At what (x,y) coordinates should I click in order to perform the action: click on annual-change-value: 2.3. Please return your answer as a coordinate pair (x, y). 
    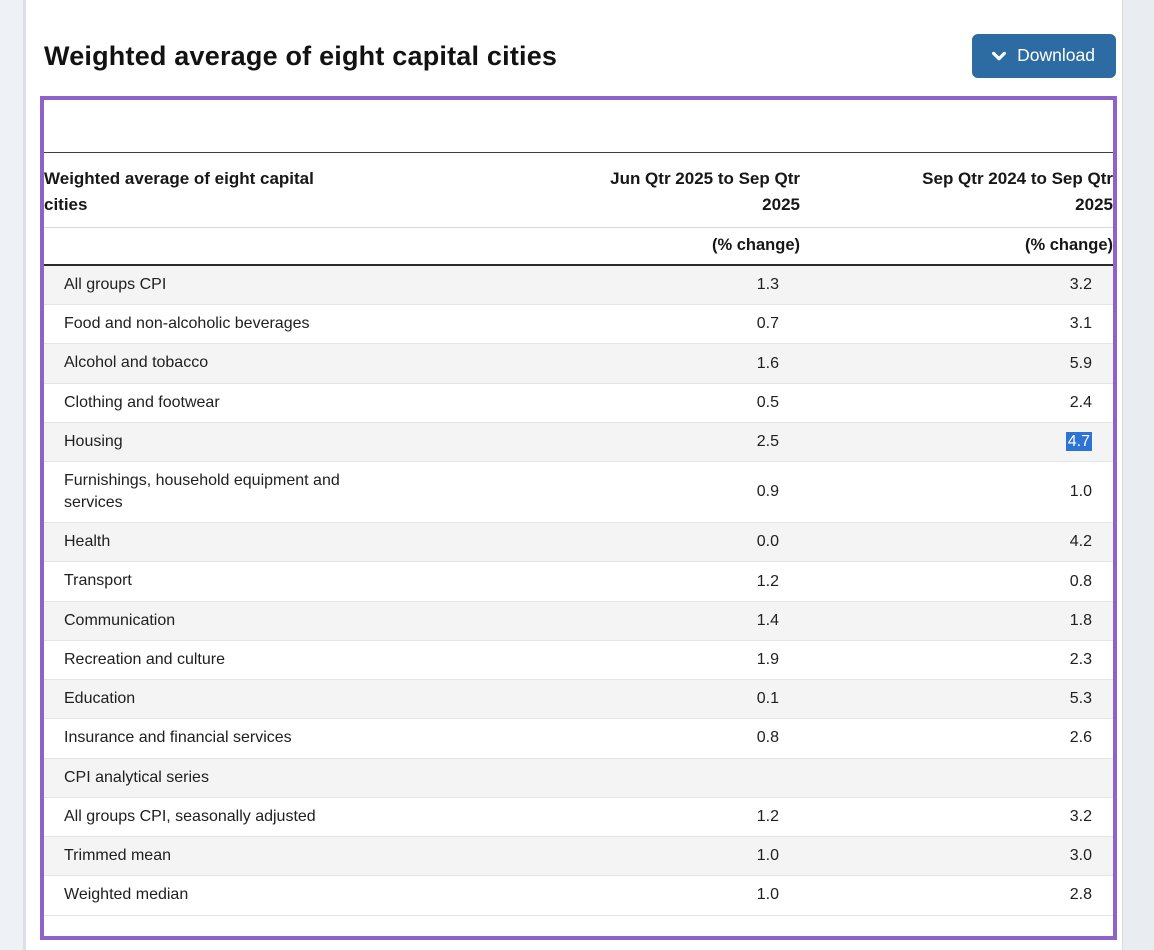
    Looking at the image, I should click on (956, 660).